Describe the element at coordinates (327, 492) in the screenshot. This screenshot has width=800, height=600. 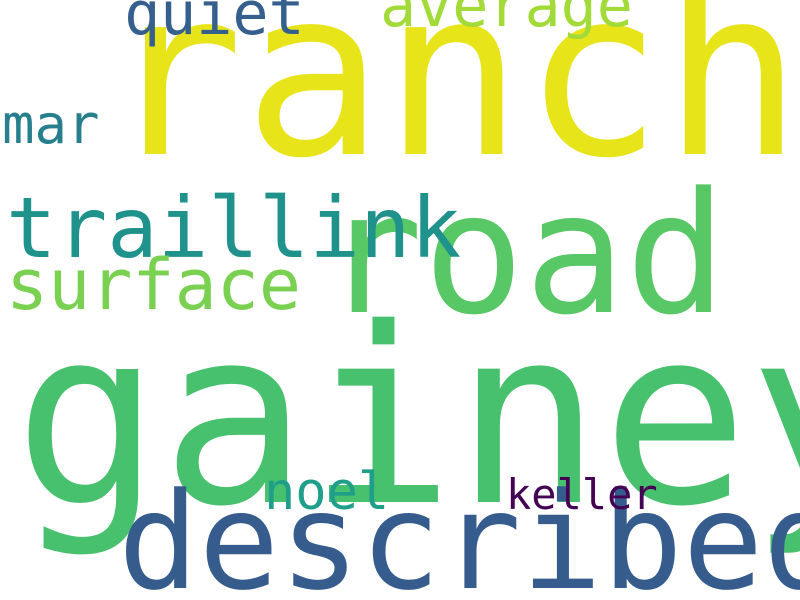
I see `word-noel: noel` at that location.